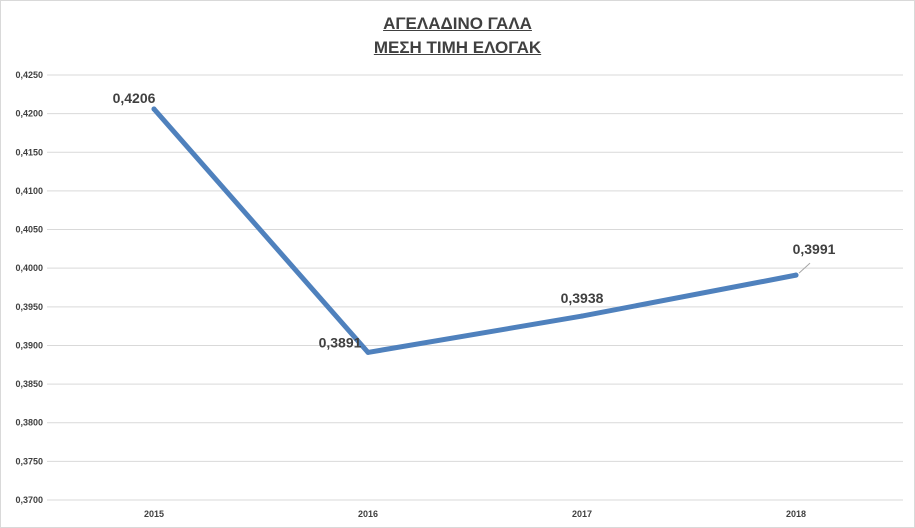  I want to click on y-tick-label: 0,4050, so click(29, 230).